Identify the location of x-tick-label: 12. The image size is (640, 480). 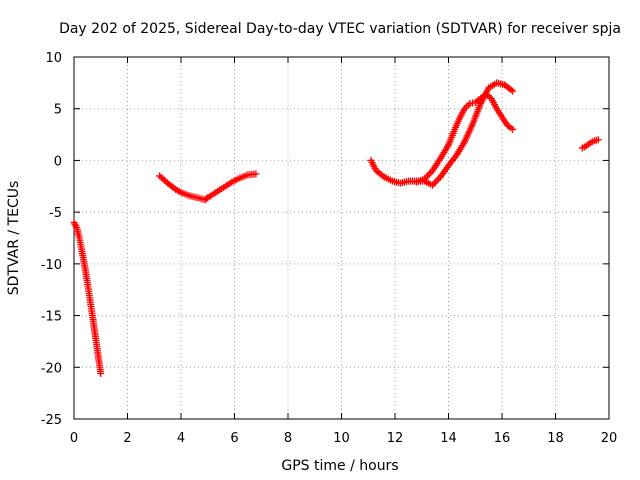
(395, 438).